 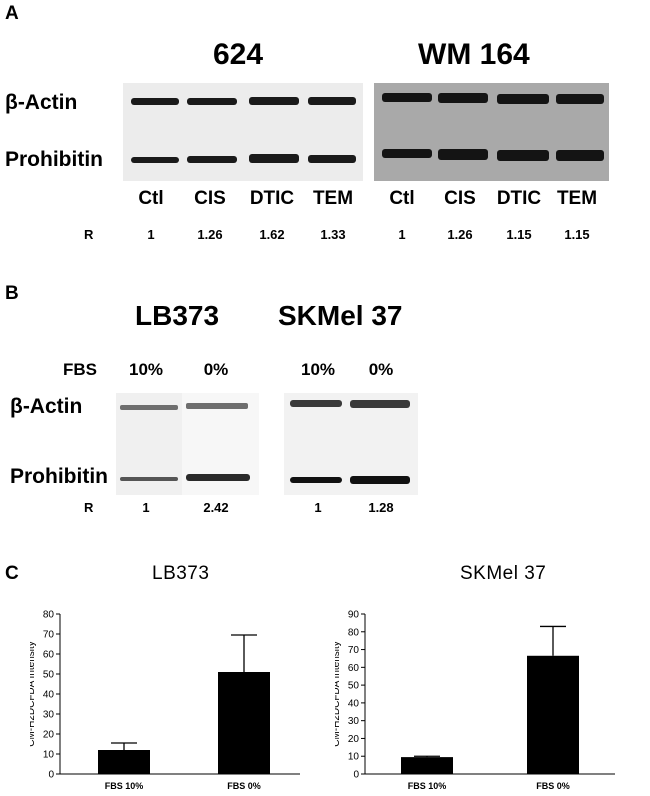 I want to click on blot-skmel37-bands, so click(x=350, y=442).